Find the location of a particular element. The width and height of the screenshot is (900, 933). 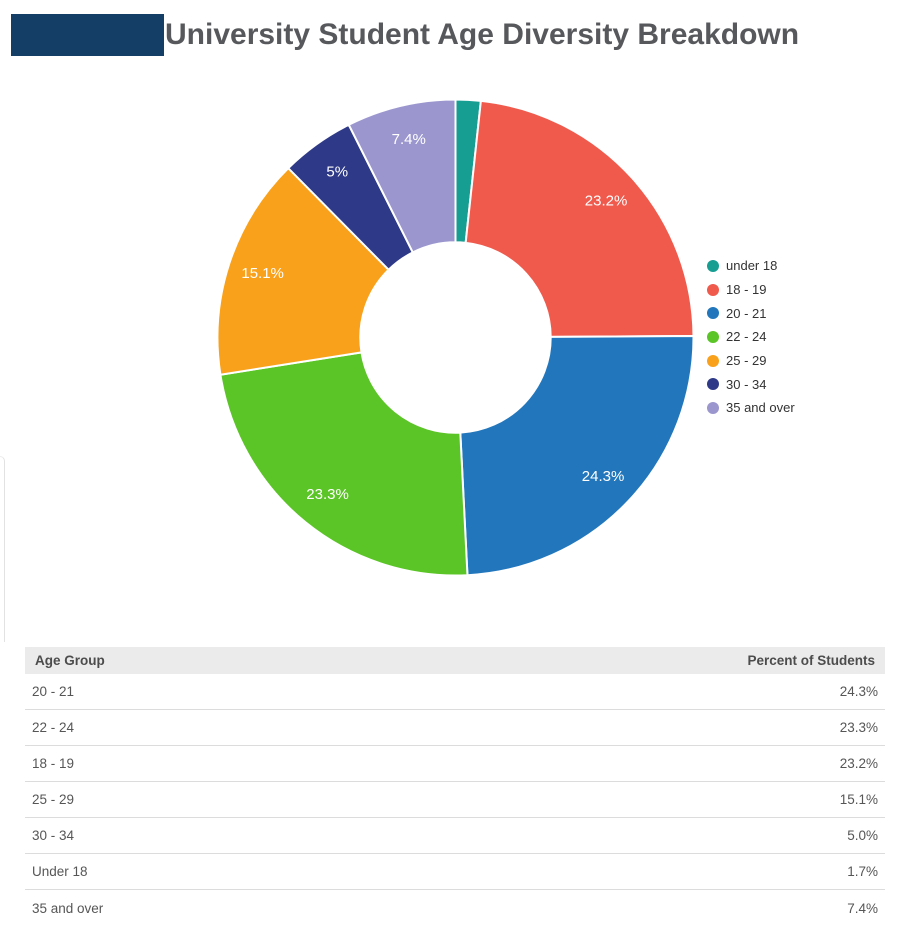

legend-label: 20 - 21 is located at coordinates (746, 313).